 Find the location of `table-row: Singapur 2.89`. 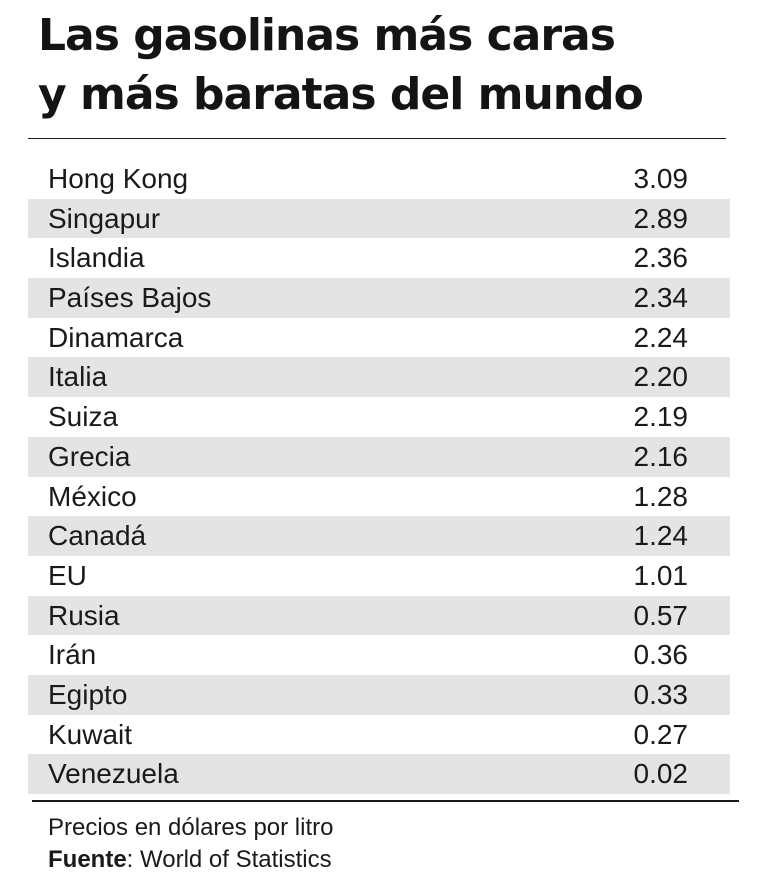

table-row: Singapur 2.89 is located at coordinates (379, 218).